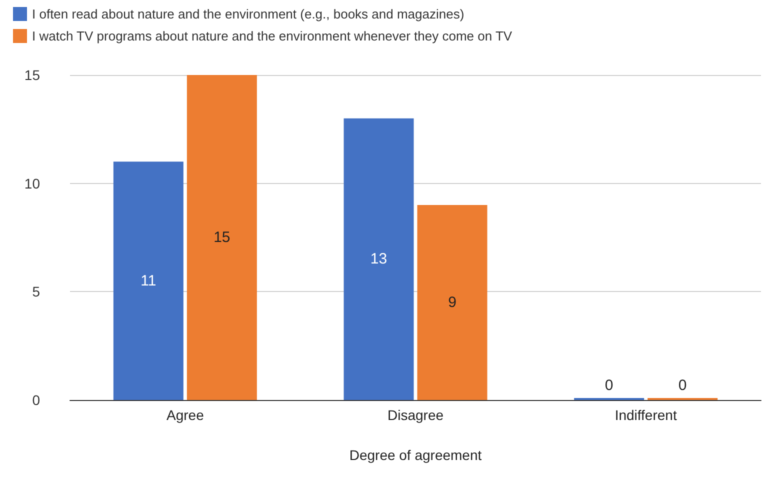  What do you see at coordinates (645, 415) in the screenshot?
I see `x-tick-label: Indifferent` at bounding box center [645, 415].